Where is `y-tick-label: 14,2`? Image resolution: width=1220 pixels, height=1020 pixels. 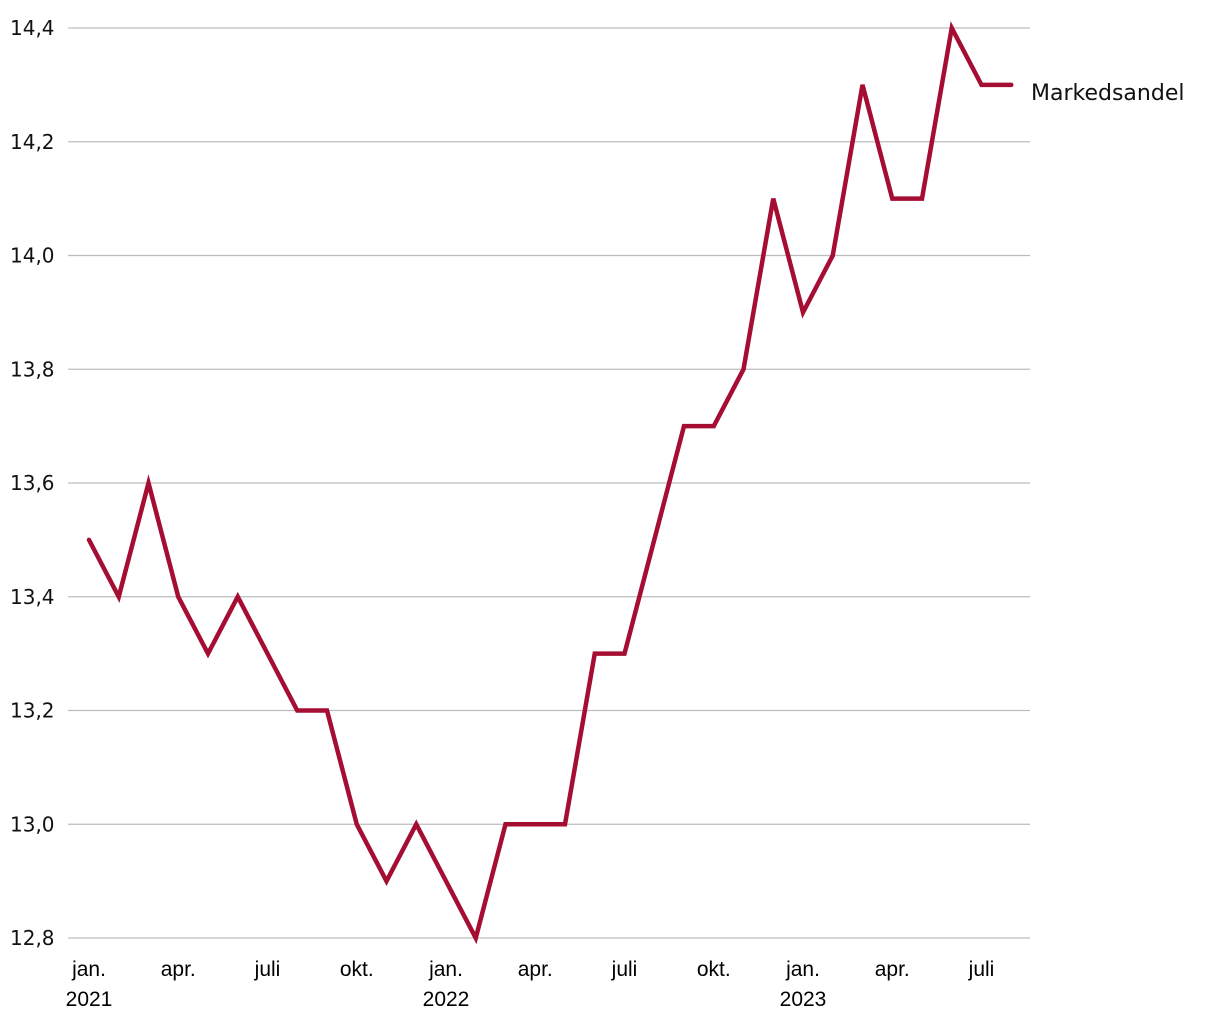
y-tick-label: 14,2 is located at coordinates (32, 142).